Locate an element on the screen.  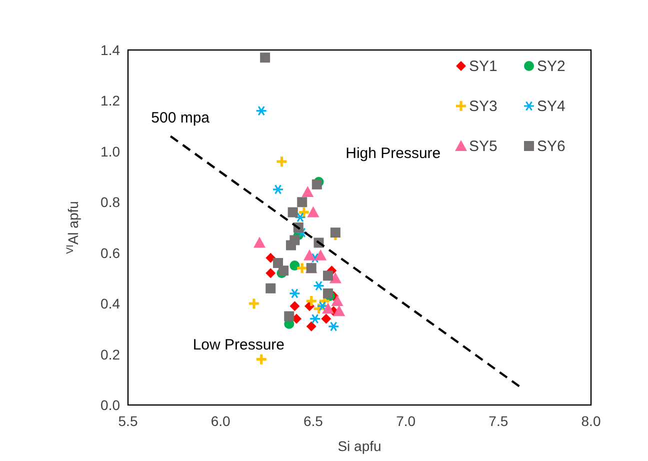
x-axis-title: Si apfu is located at coordinates (360, 446).